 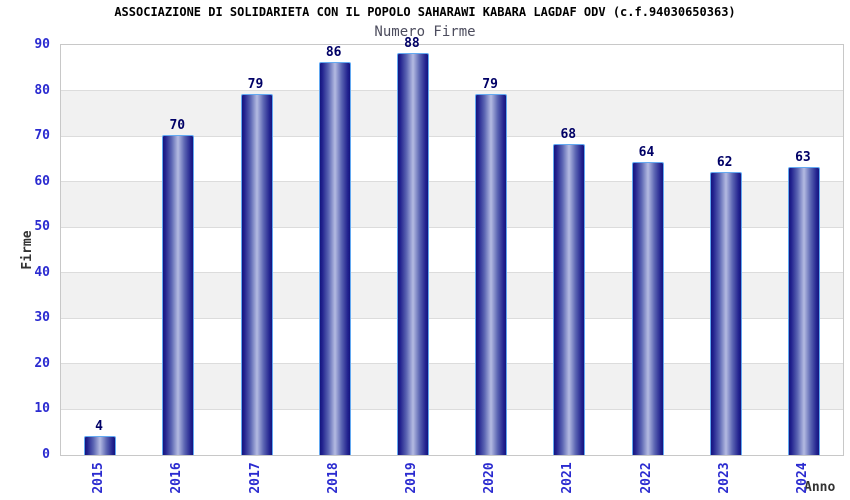 I want to click on y-tick-label: 20, so click(x=42, y=363).